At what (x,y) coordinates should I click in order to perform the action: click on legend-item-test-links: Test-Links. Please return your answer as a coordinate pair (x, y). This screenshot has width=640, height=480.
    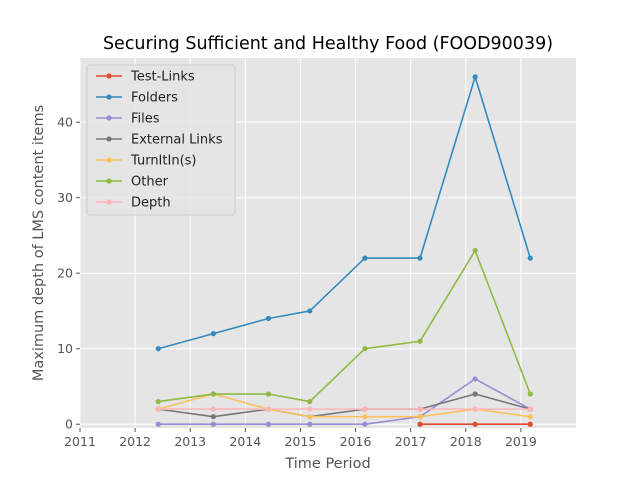
    Looking at the image, I should click on (145, 77).